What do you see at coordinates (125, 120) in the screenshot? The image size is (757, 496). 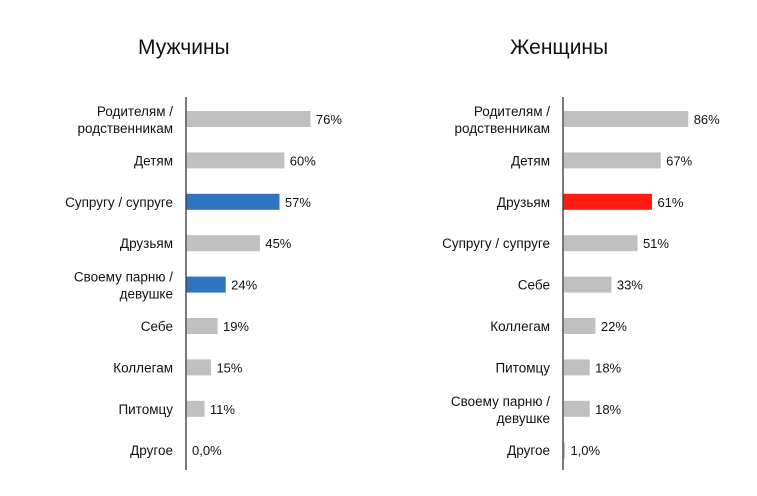 I see `men-category-label-0: Родителям / родственникам` at bounding box center [125, 120].